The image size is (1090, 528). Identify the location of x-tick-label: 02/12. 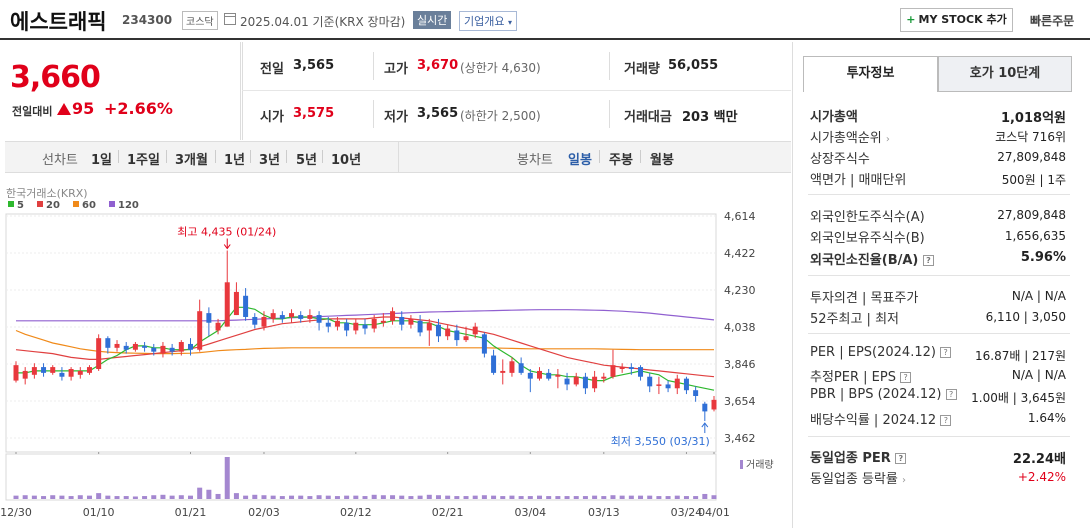
(356, 512).